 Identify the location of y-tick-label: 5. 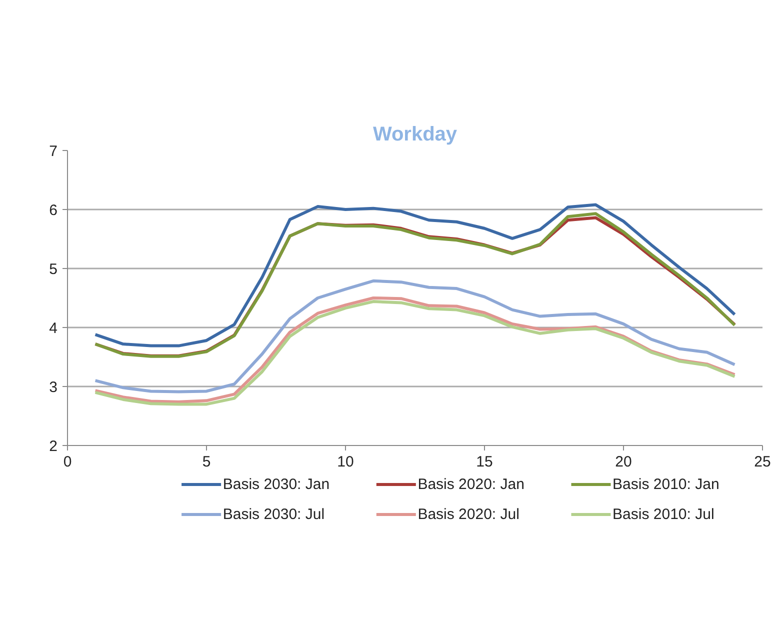
(53, 269).